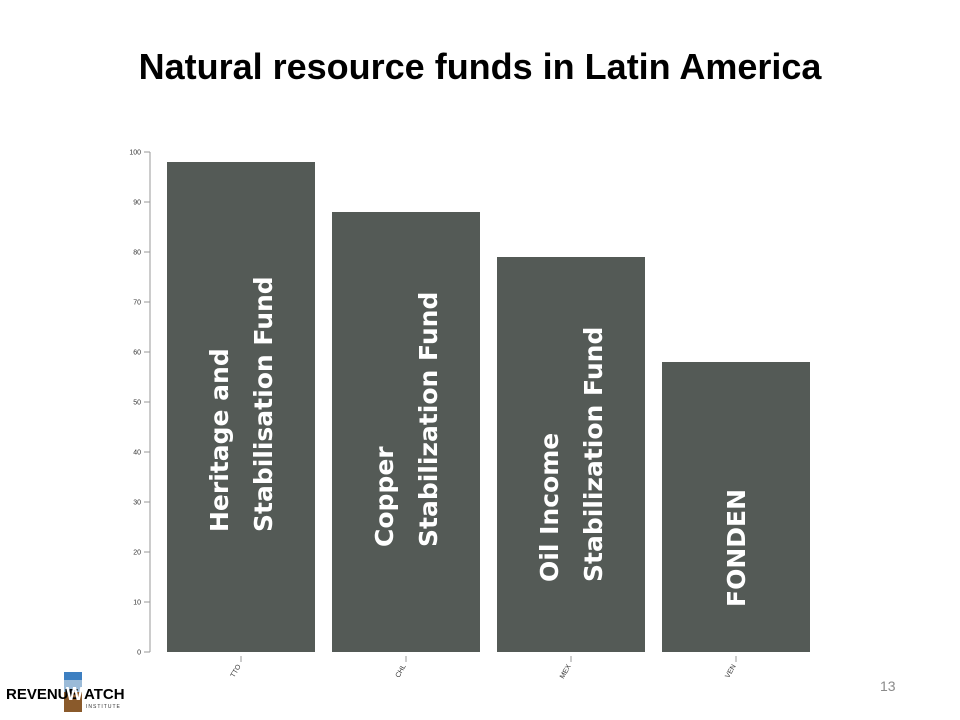 This screenshot has height=720, width=960. Describe the element at coordinates (103, 707) in the screenshot. I see `logo-subtext: INSTITUTE` at that location.